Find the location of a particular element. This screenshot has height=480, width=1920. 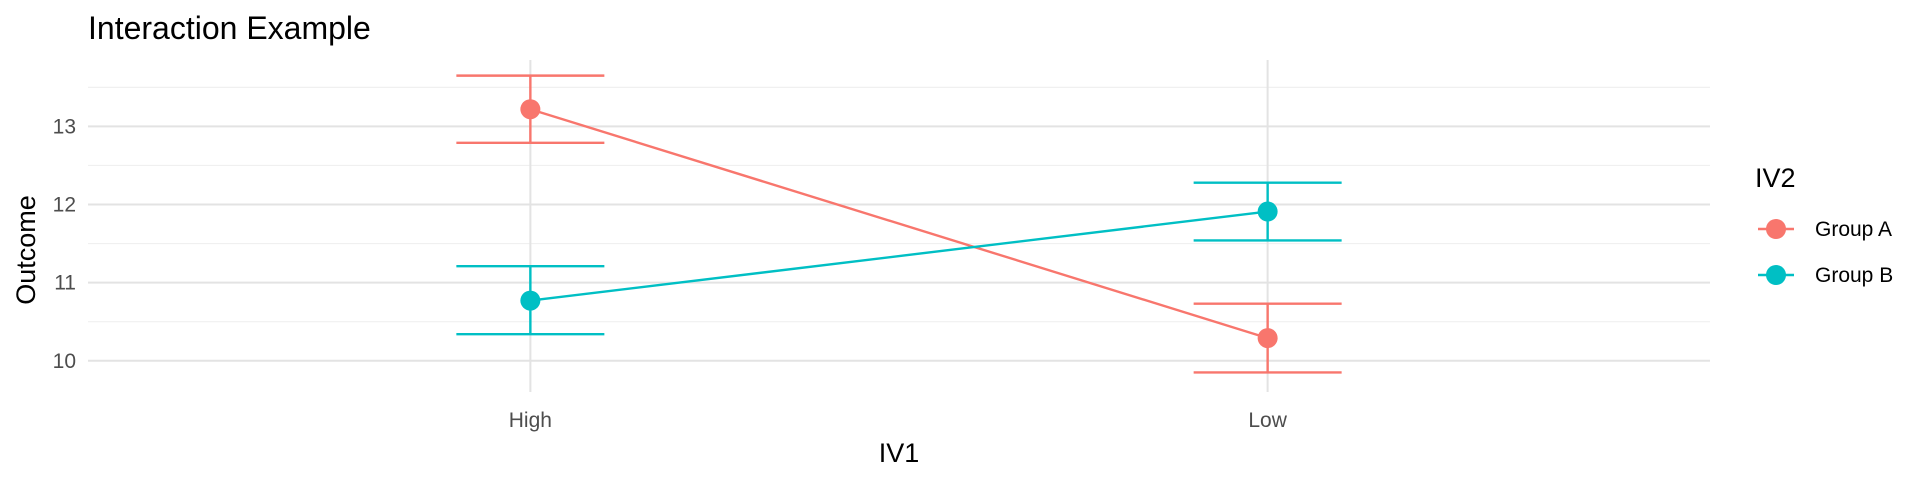

legend-label: Group A is located at coordinates (1853, 229).